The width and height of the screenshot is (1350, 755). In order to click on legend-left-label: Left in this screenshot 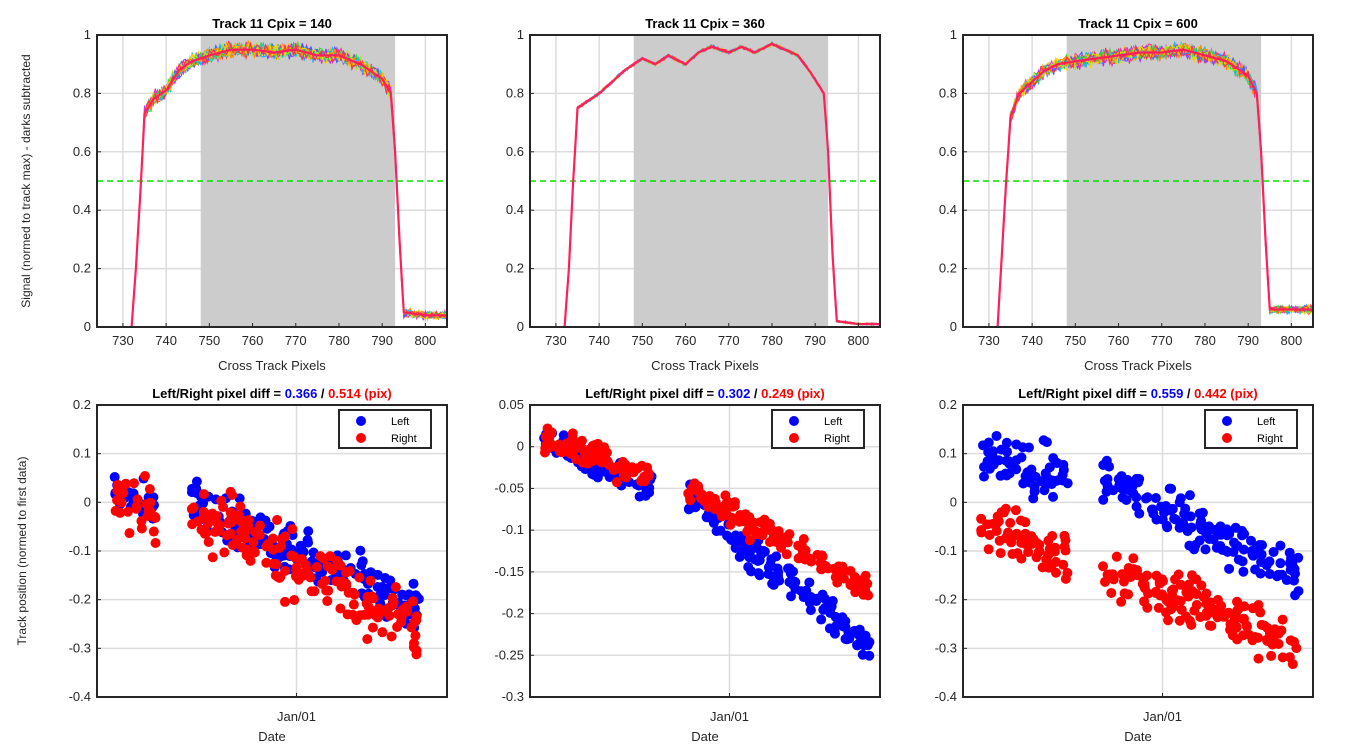, I will do `click(833, 422)`.